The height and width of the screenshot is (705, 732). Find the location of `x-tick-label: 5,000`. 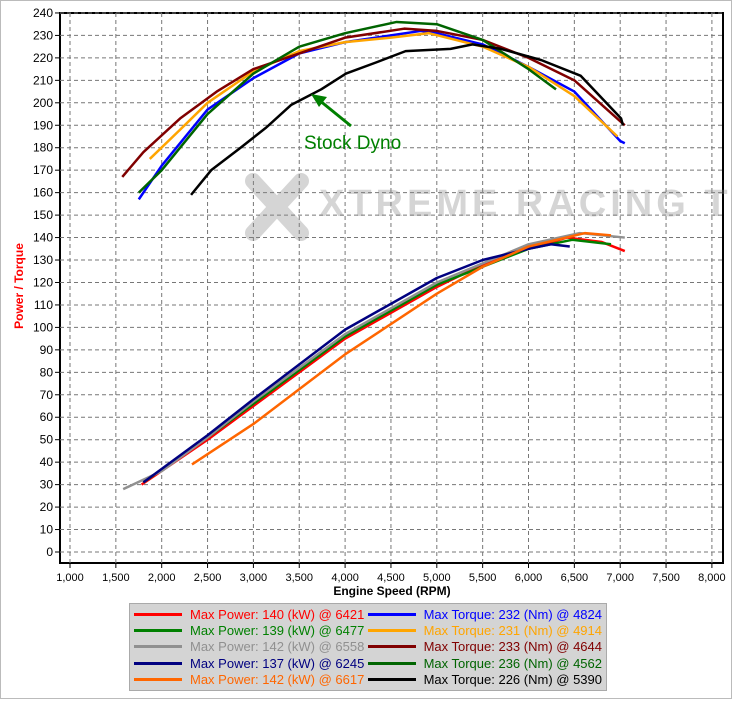

x-tick-label: 5,000 is located at coordinates (437, 578).